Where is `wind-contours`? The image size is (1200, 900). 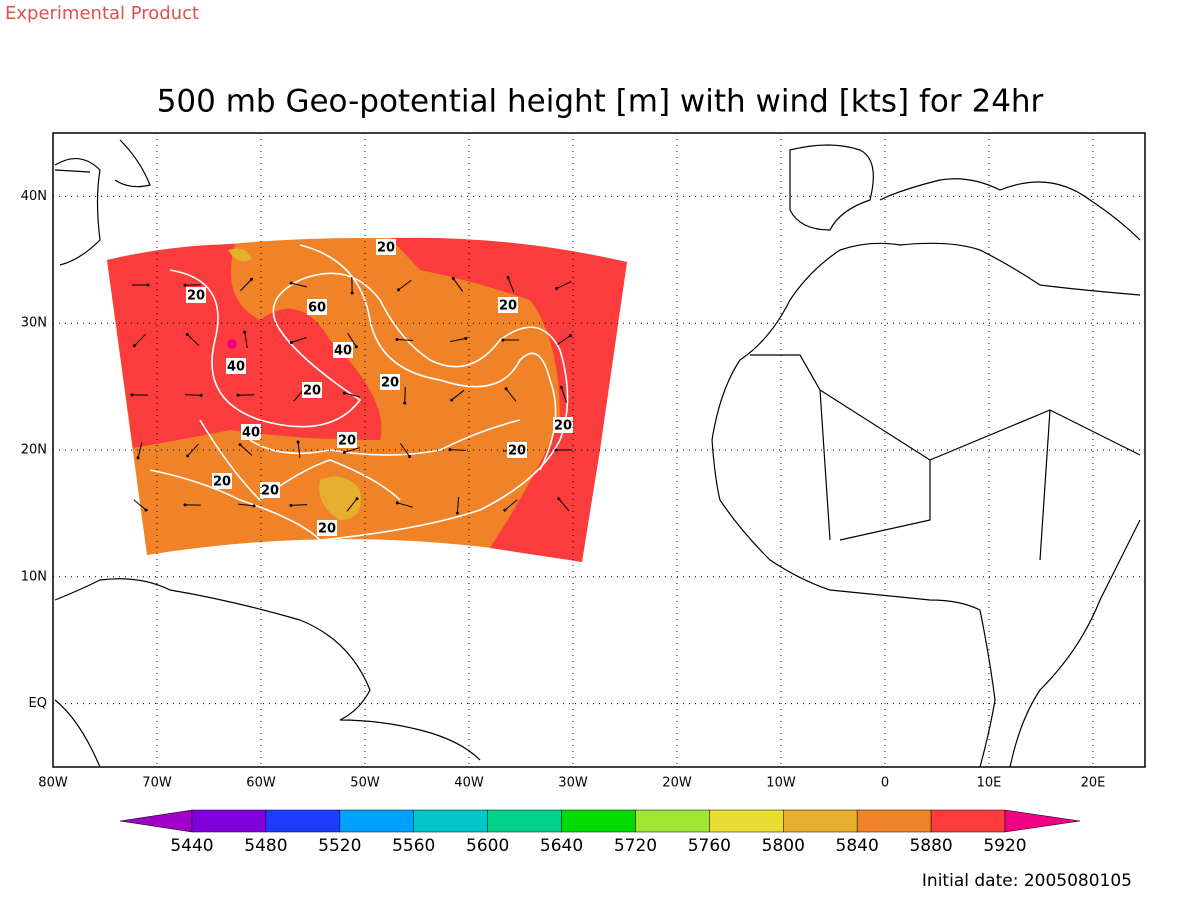 wind-contours is located at coordinates (359, 392).